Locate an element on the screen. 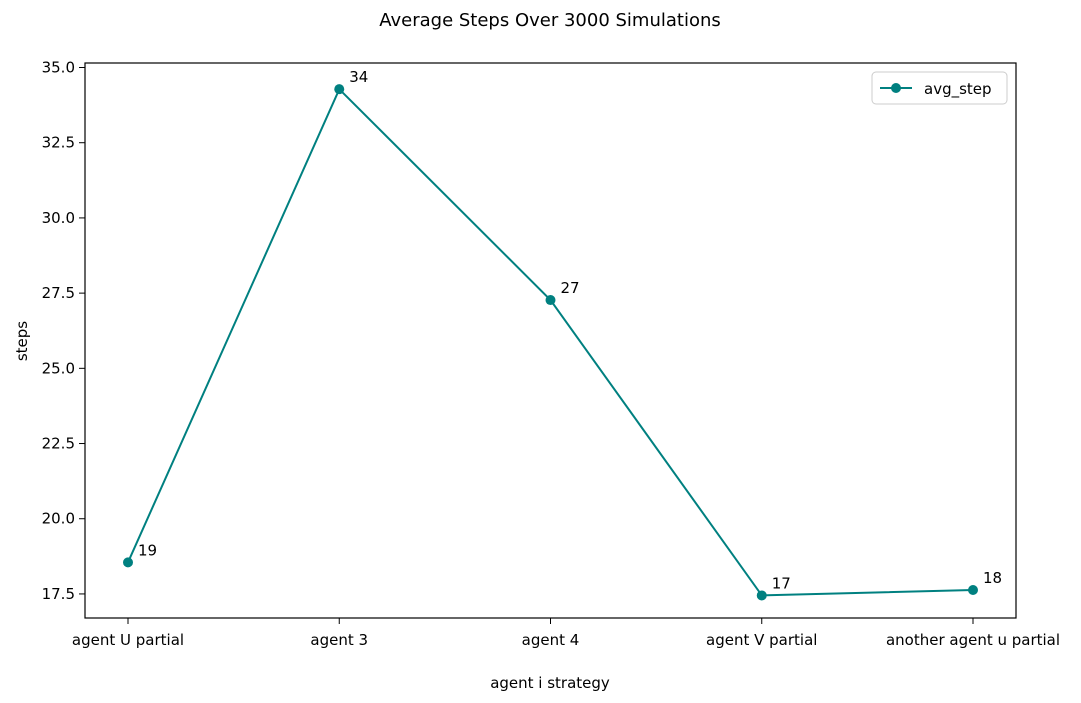 The image size is (1081, 703). y-tick-label: 25.0 is located at coordinates (58, 368).